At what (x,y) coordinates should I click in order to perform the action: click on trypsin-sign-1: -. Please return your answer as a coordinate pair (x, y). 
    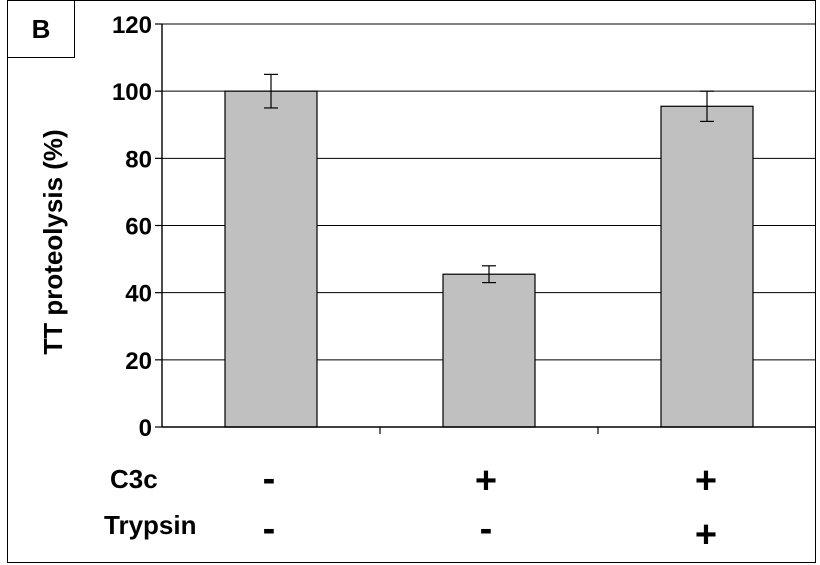
    Looking at the image, I should click on (269, 529).